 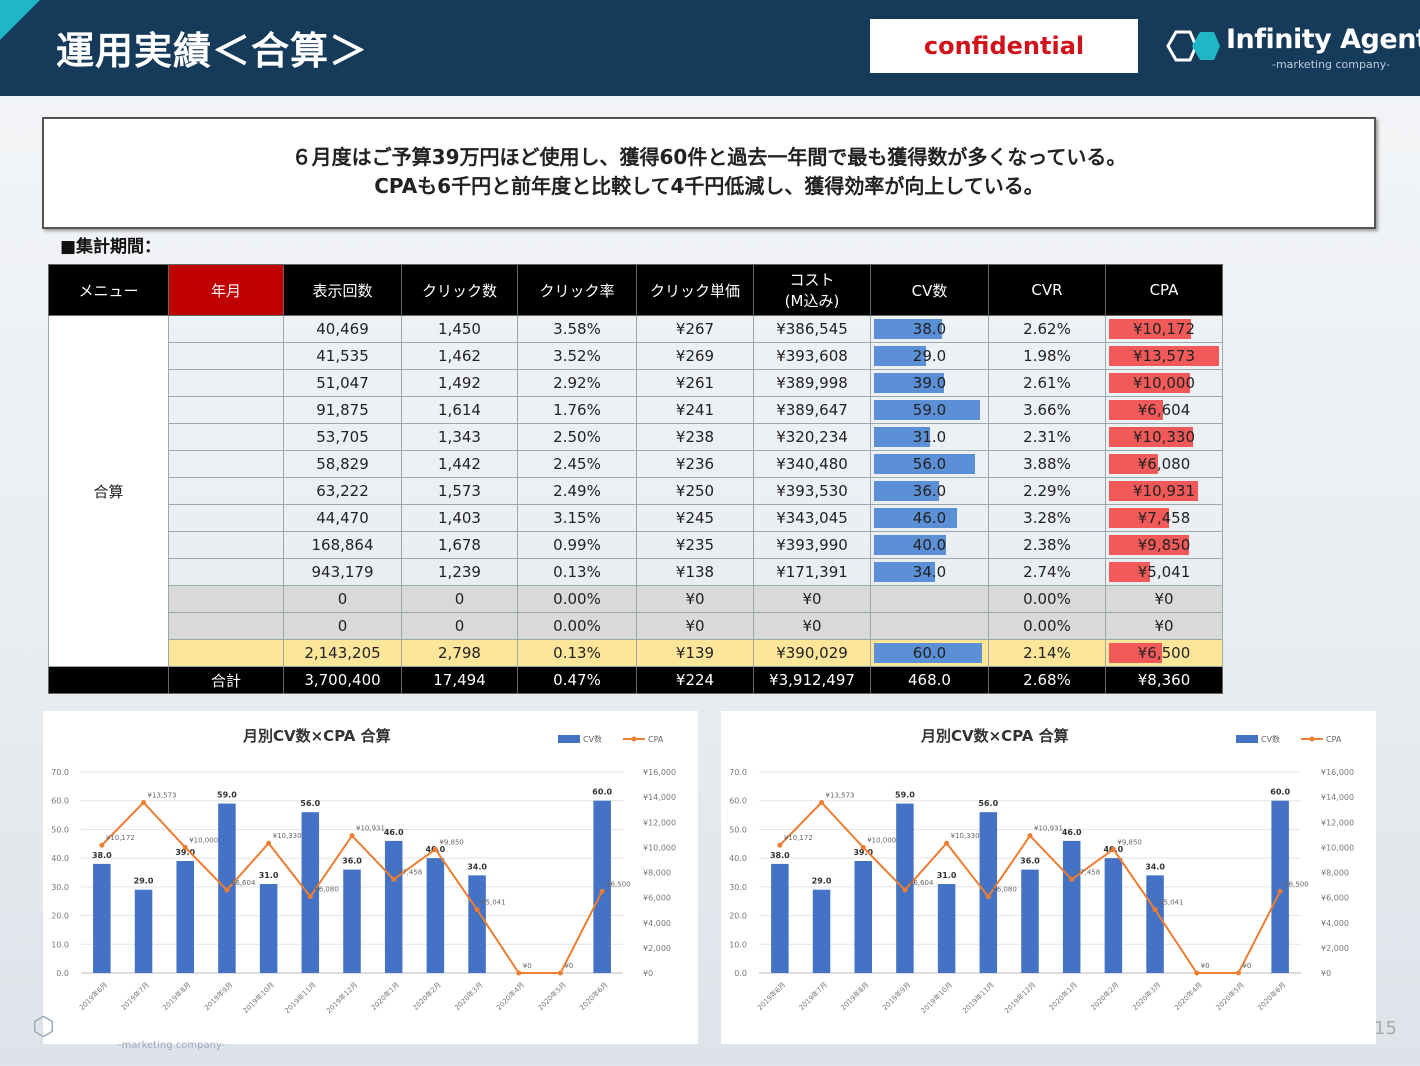 What do you see at coordinates (342, 290) in the screenshot?
I see `table-header-2: 表示回数` at bounding box center [342, 290].